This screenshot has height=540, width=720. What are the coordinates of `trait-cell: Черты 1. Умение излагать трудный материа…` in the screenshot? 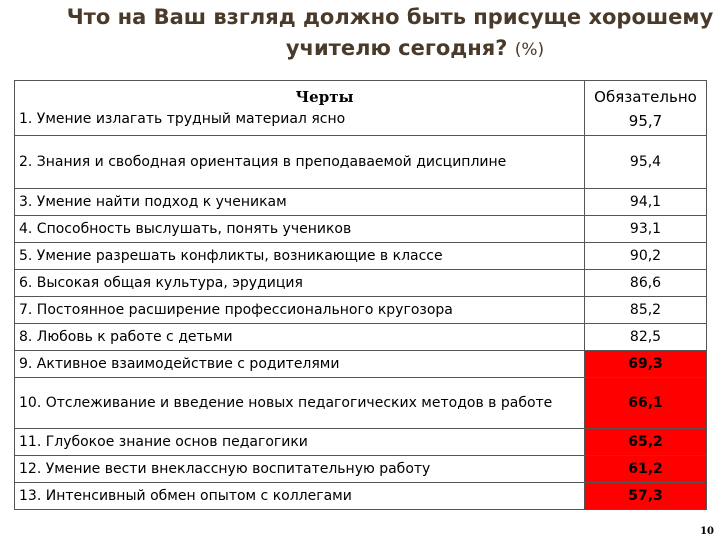 It's located at (299, 108).